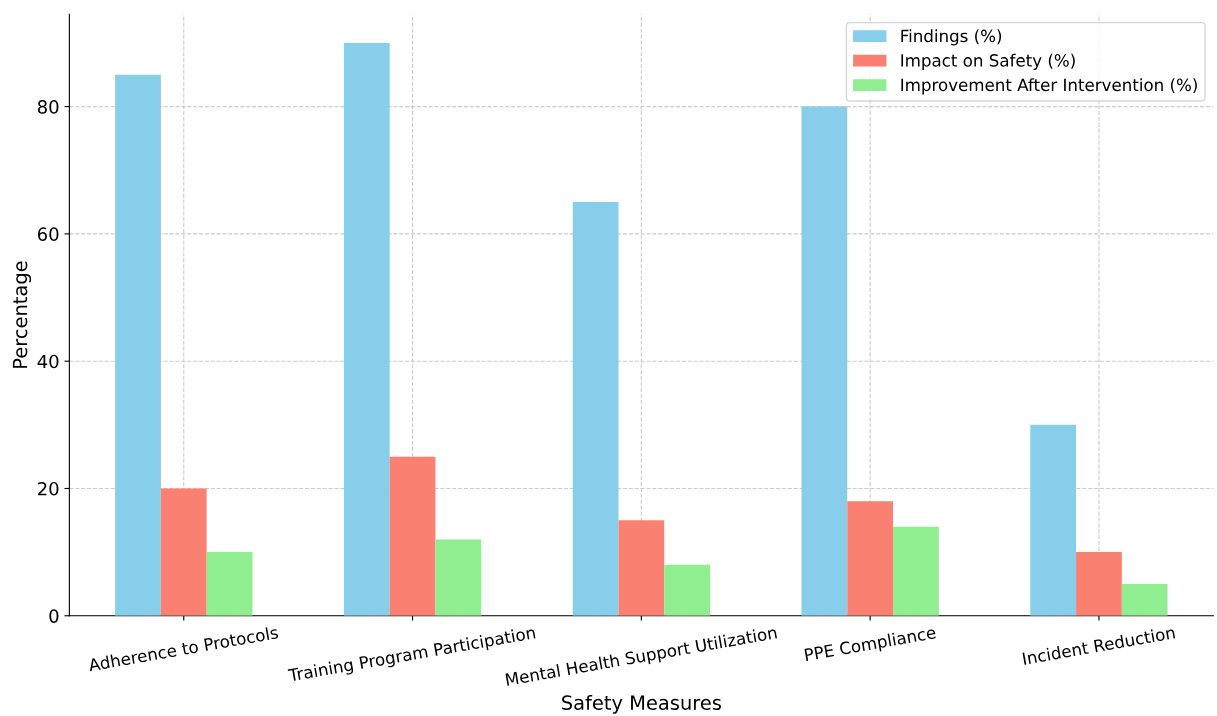 Image resolution: width=1217 pixels, height=716 pixels. I want to click on x-tick-label: Adherence to Protocols, so click(183, 648).